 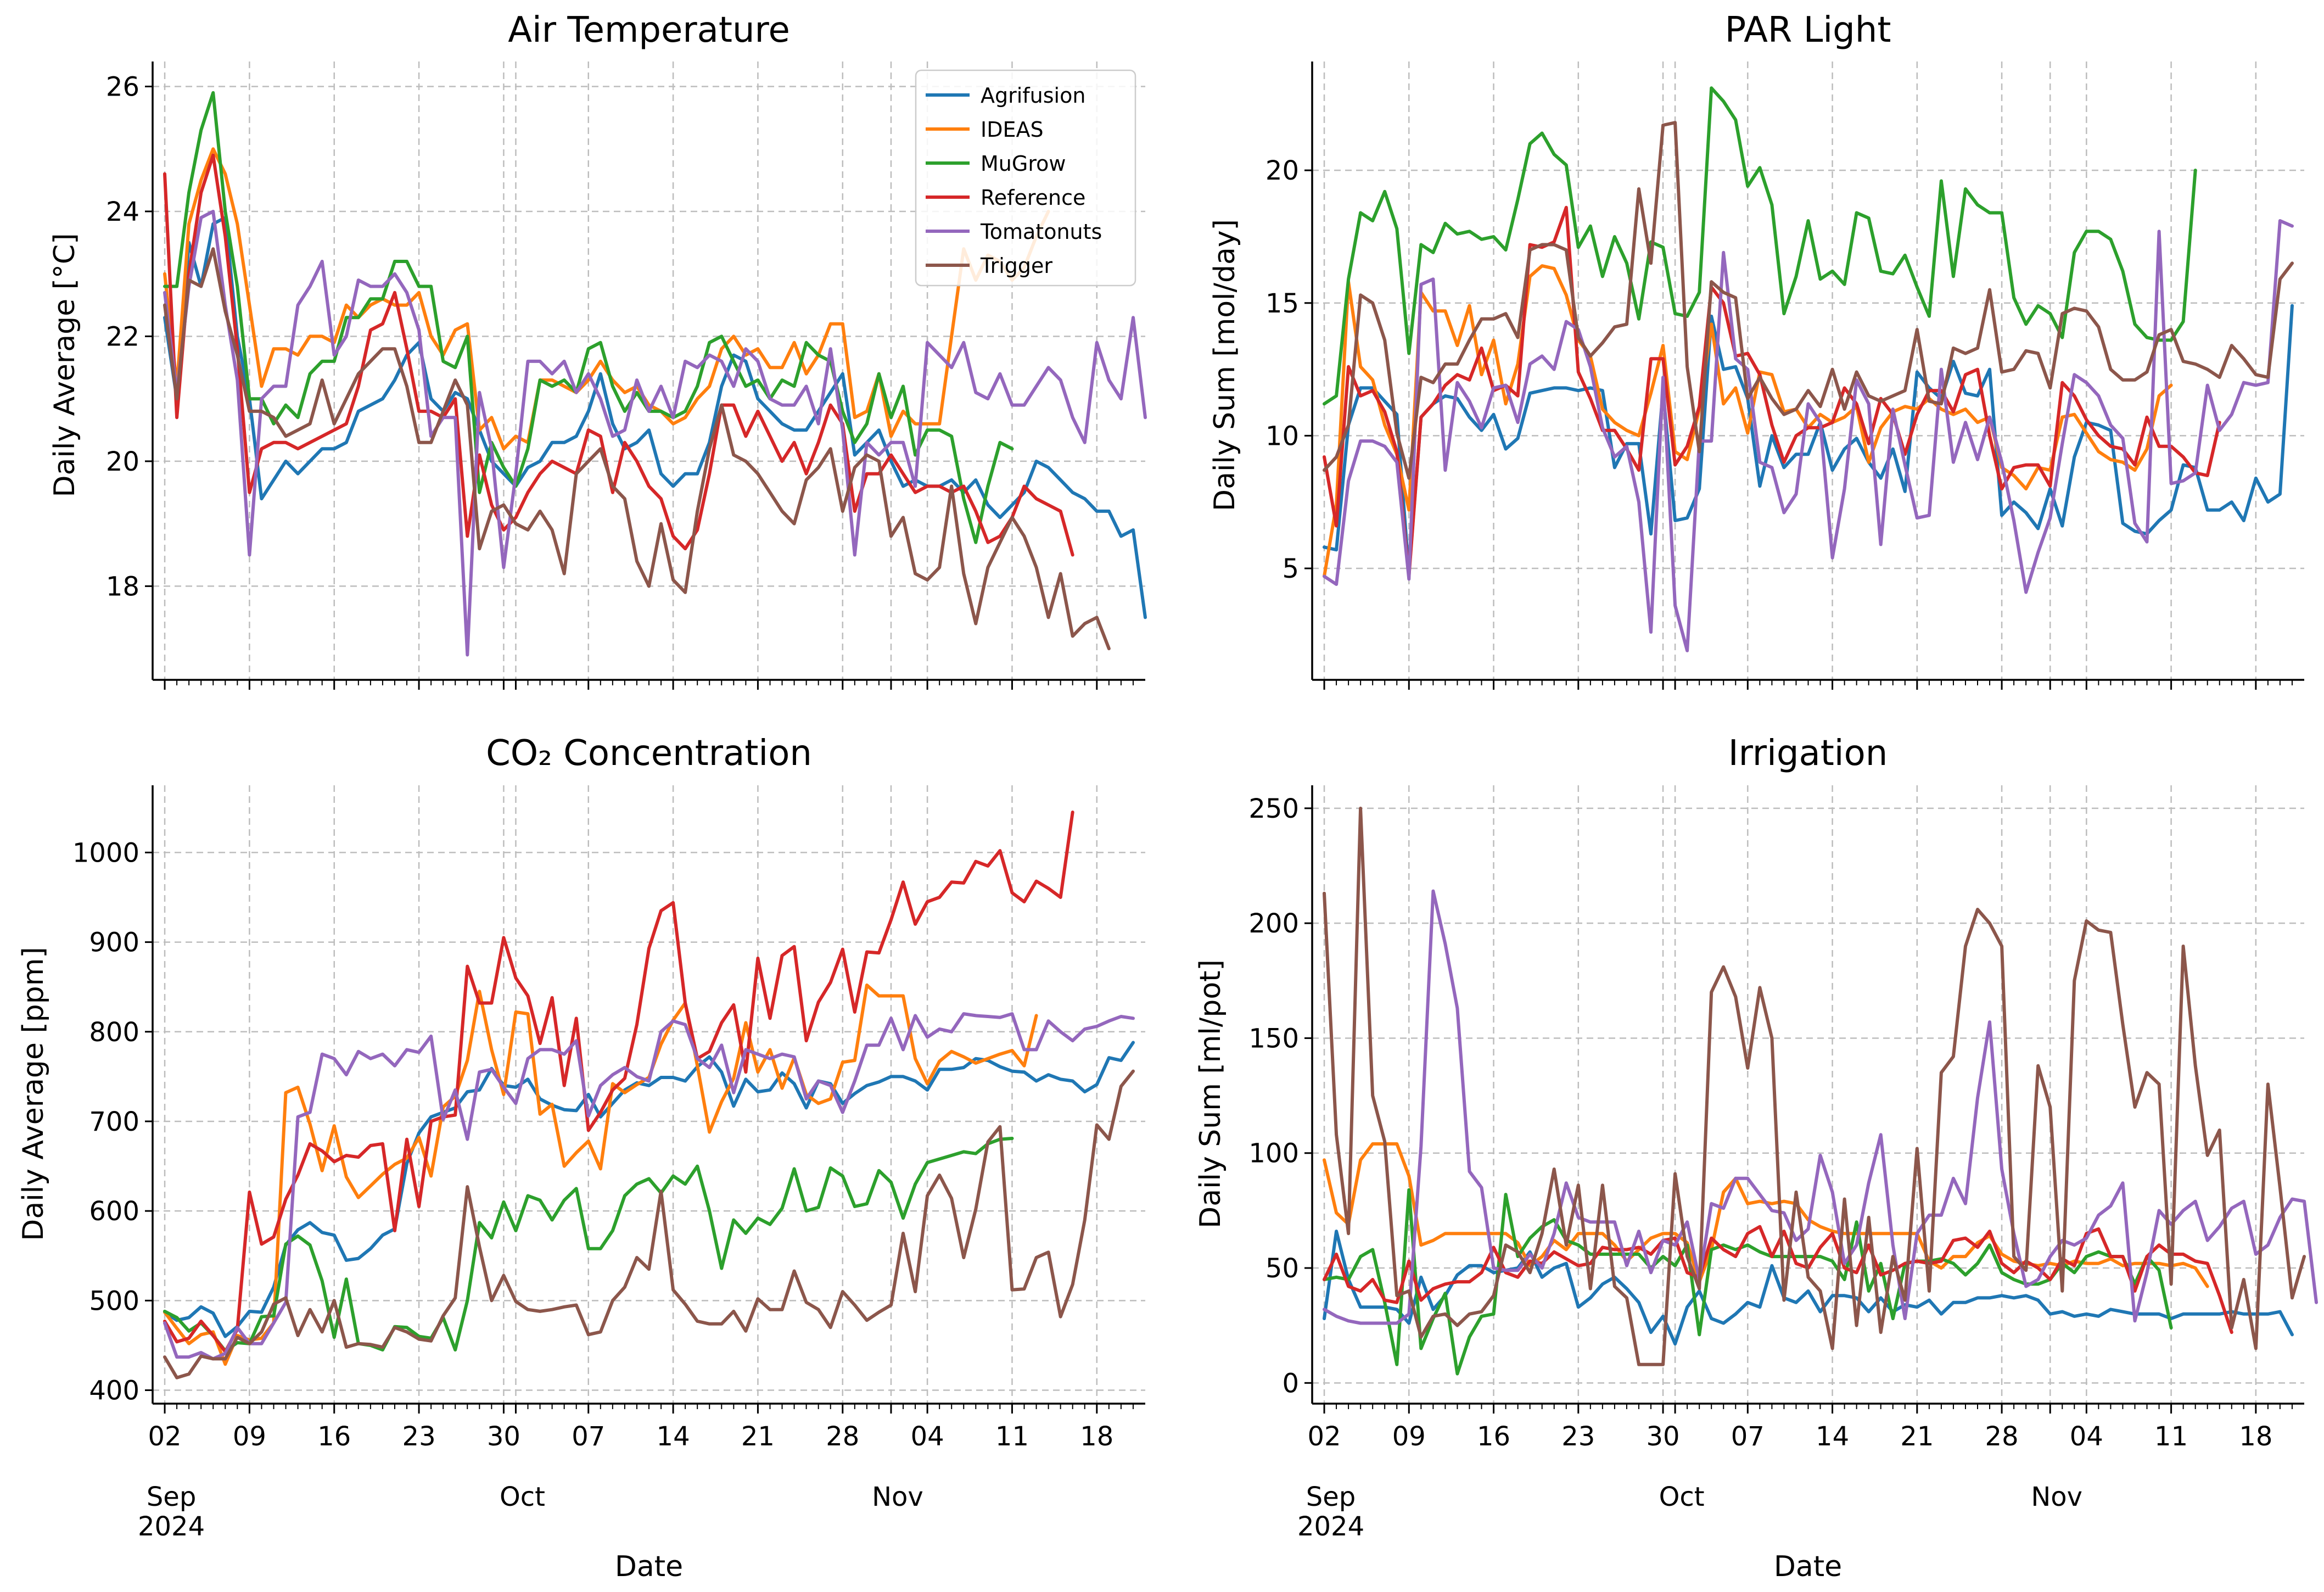 I want to click on legend-label: MuGrow, so click(x=1024, y=164).